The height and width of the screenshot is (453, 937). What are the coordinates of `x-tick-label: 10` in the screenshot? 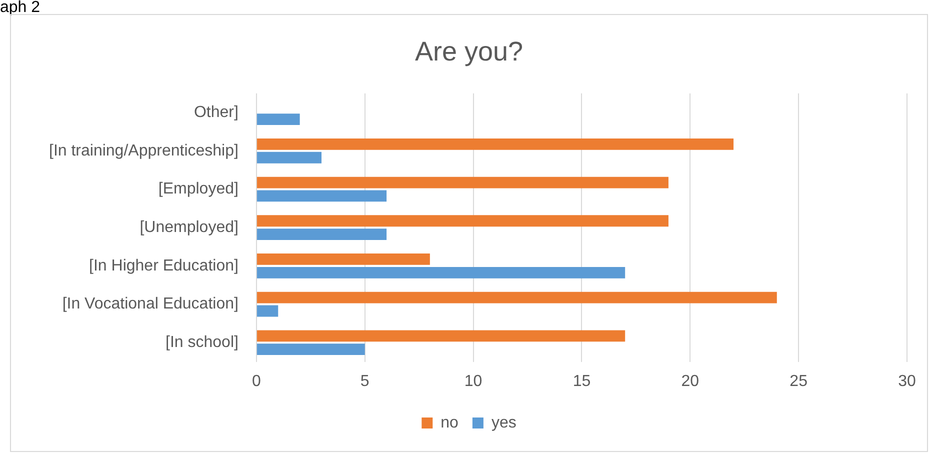 It's located at (473, 381).